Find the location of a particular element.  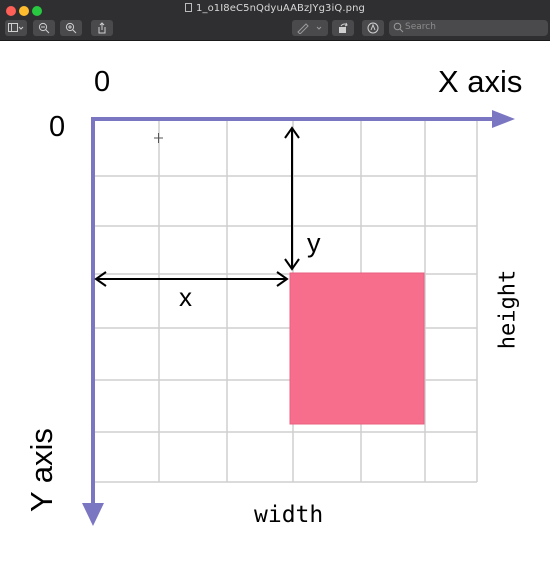

y-axis-arrow is located at coordinates (93, 321).